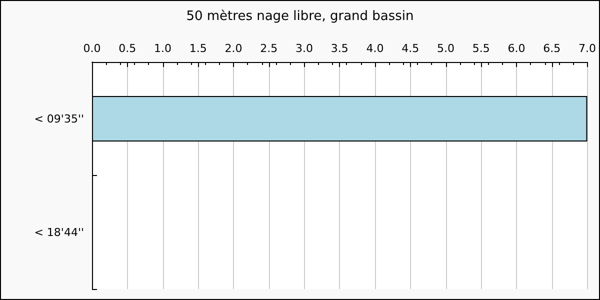  What do you see at coordinates (375, 48) in the screenshot?
I see `x-tick-label: 4.0` at bounding box center [375, 48].